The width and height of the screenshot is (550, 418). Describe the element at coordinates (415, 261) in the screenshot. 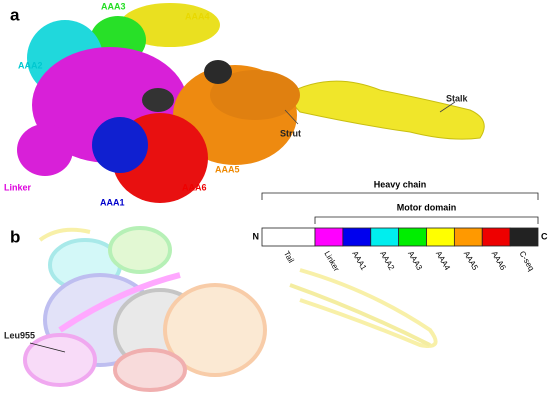

I see `segment-label: AAA3` at that location.